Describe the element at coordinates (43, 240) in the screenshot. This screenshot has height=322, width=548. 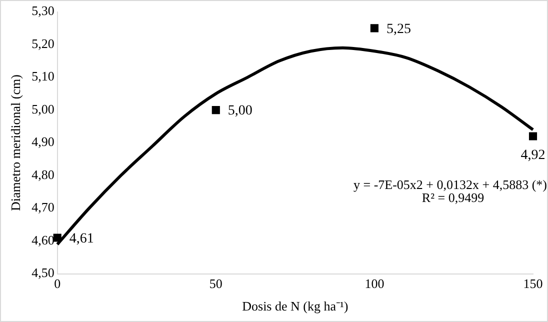
I see `y-tick-label: 4,60` at that location.